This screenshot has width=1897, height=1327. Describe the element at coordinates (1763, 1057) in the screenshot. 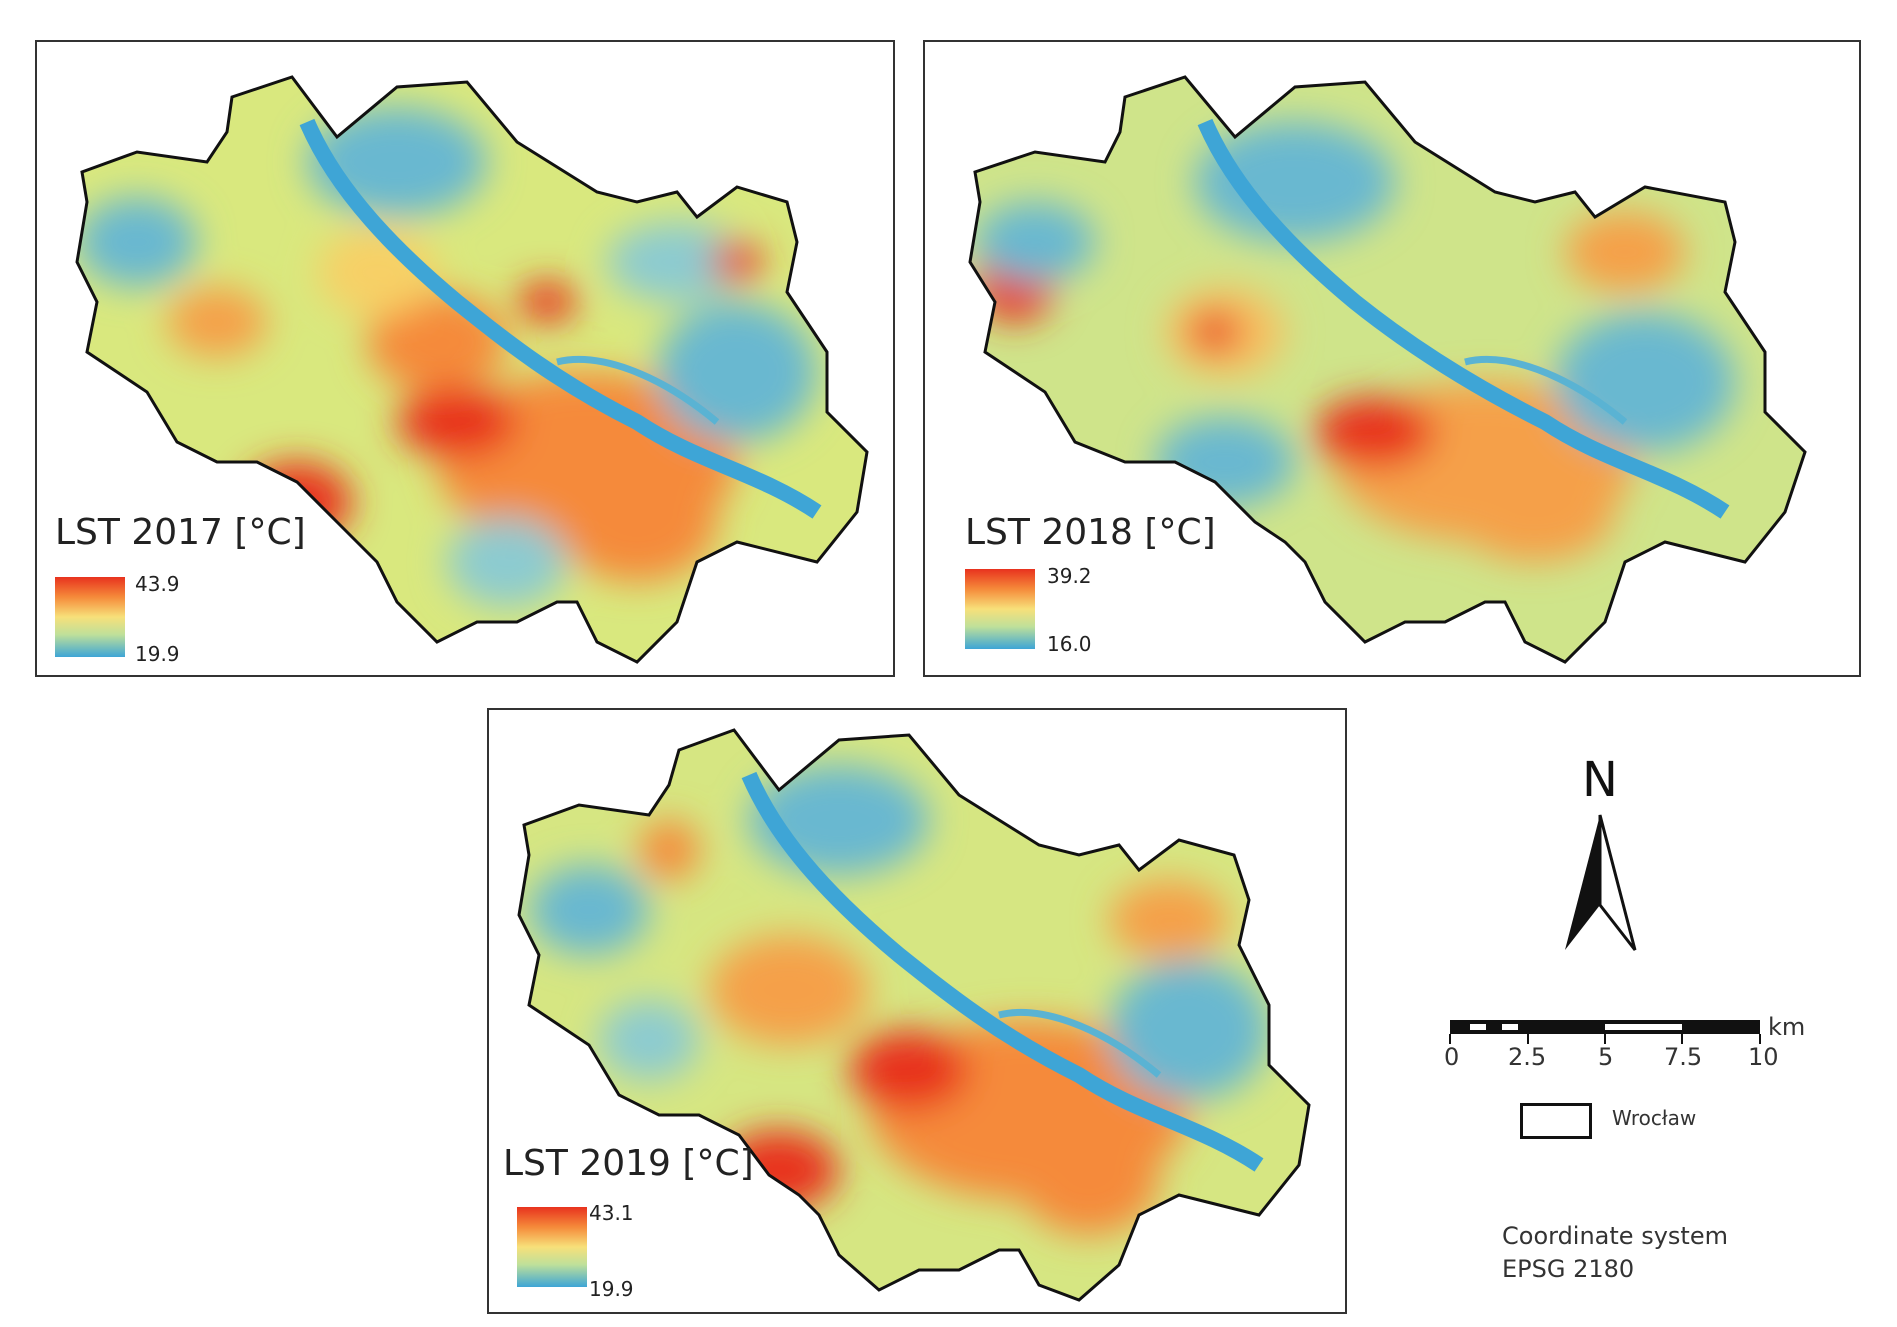

I see `scale-tick-10: 10` at that location.